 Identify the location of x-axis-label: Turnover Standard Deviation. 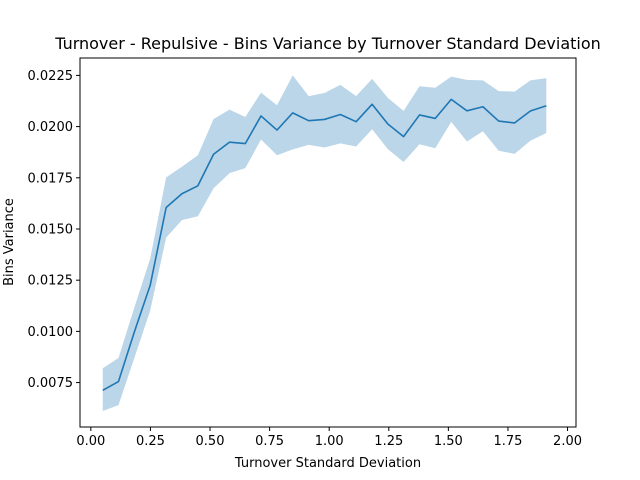
(327, 463).